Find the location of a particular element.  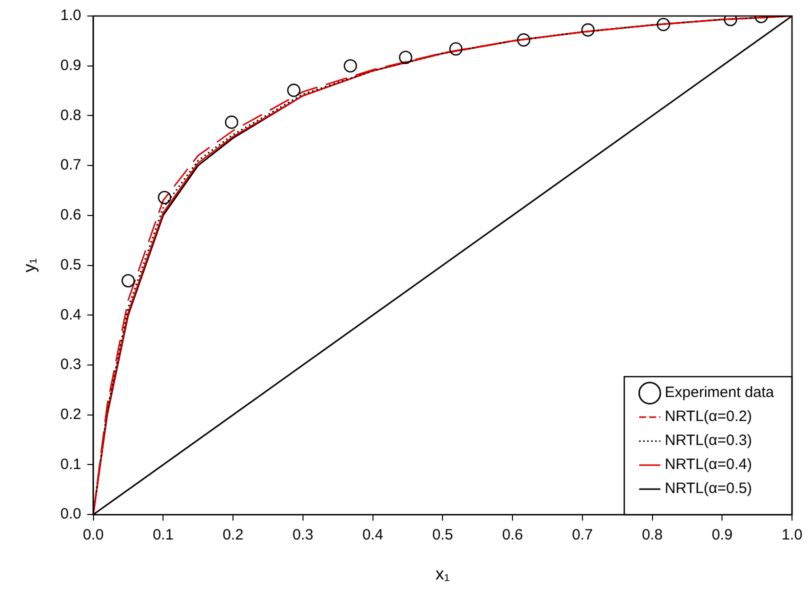

legend-label: NRTL(α=0.2) is located at coordinates (708, 417).